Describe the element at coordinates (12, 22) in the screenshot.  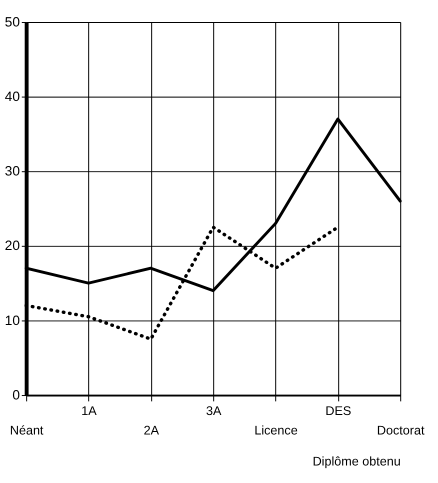
I see `y-tick-label: 50` at that location.